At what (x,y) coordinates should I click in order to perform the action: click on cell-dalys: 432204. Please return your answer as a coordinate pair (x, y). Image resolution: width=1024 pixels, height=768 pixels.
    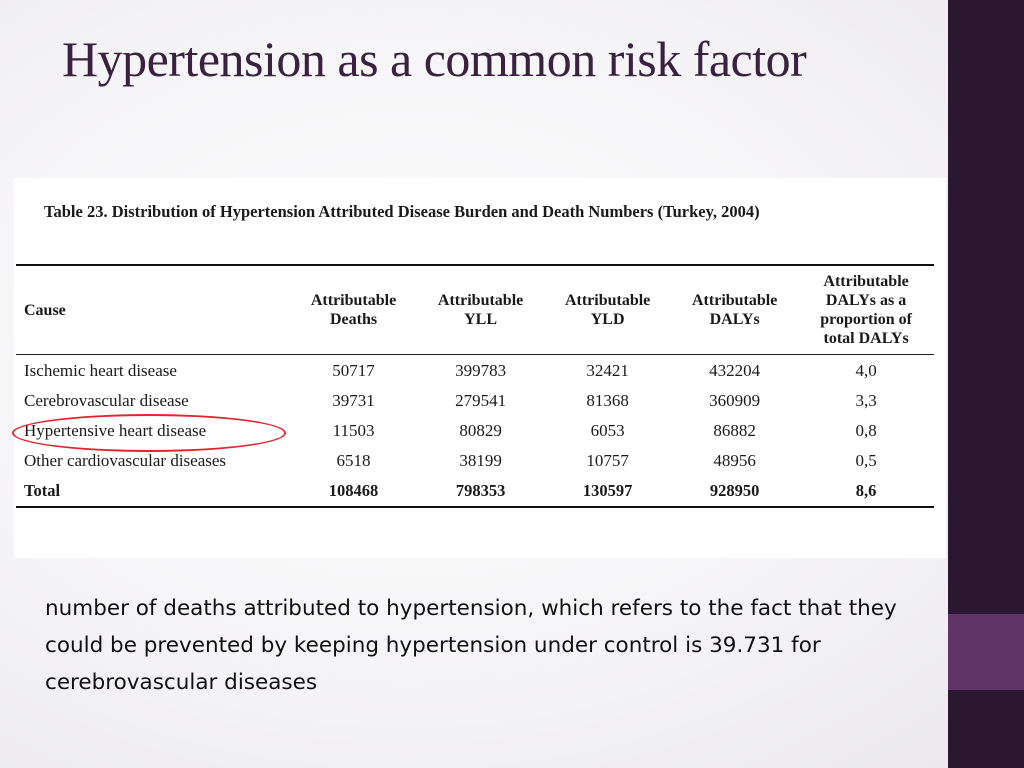
    Looking at the image, I should click on (735, 370).